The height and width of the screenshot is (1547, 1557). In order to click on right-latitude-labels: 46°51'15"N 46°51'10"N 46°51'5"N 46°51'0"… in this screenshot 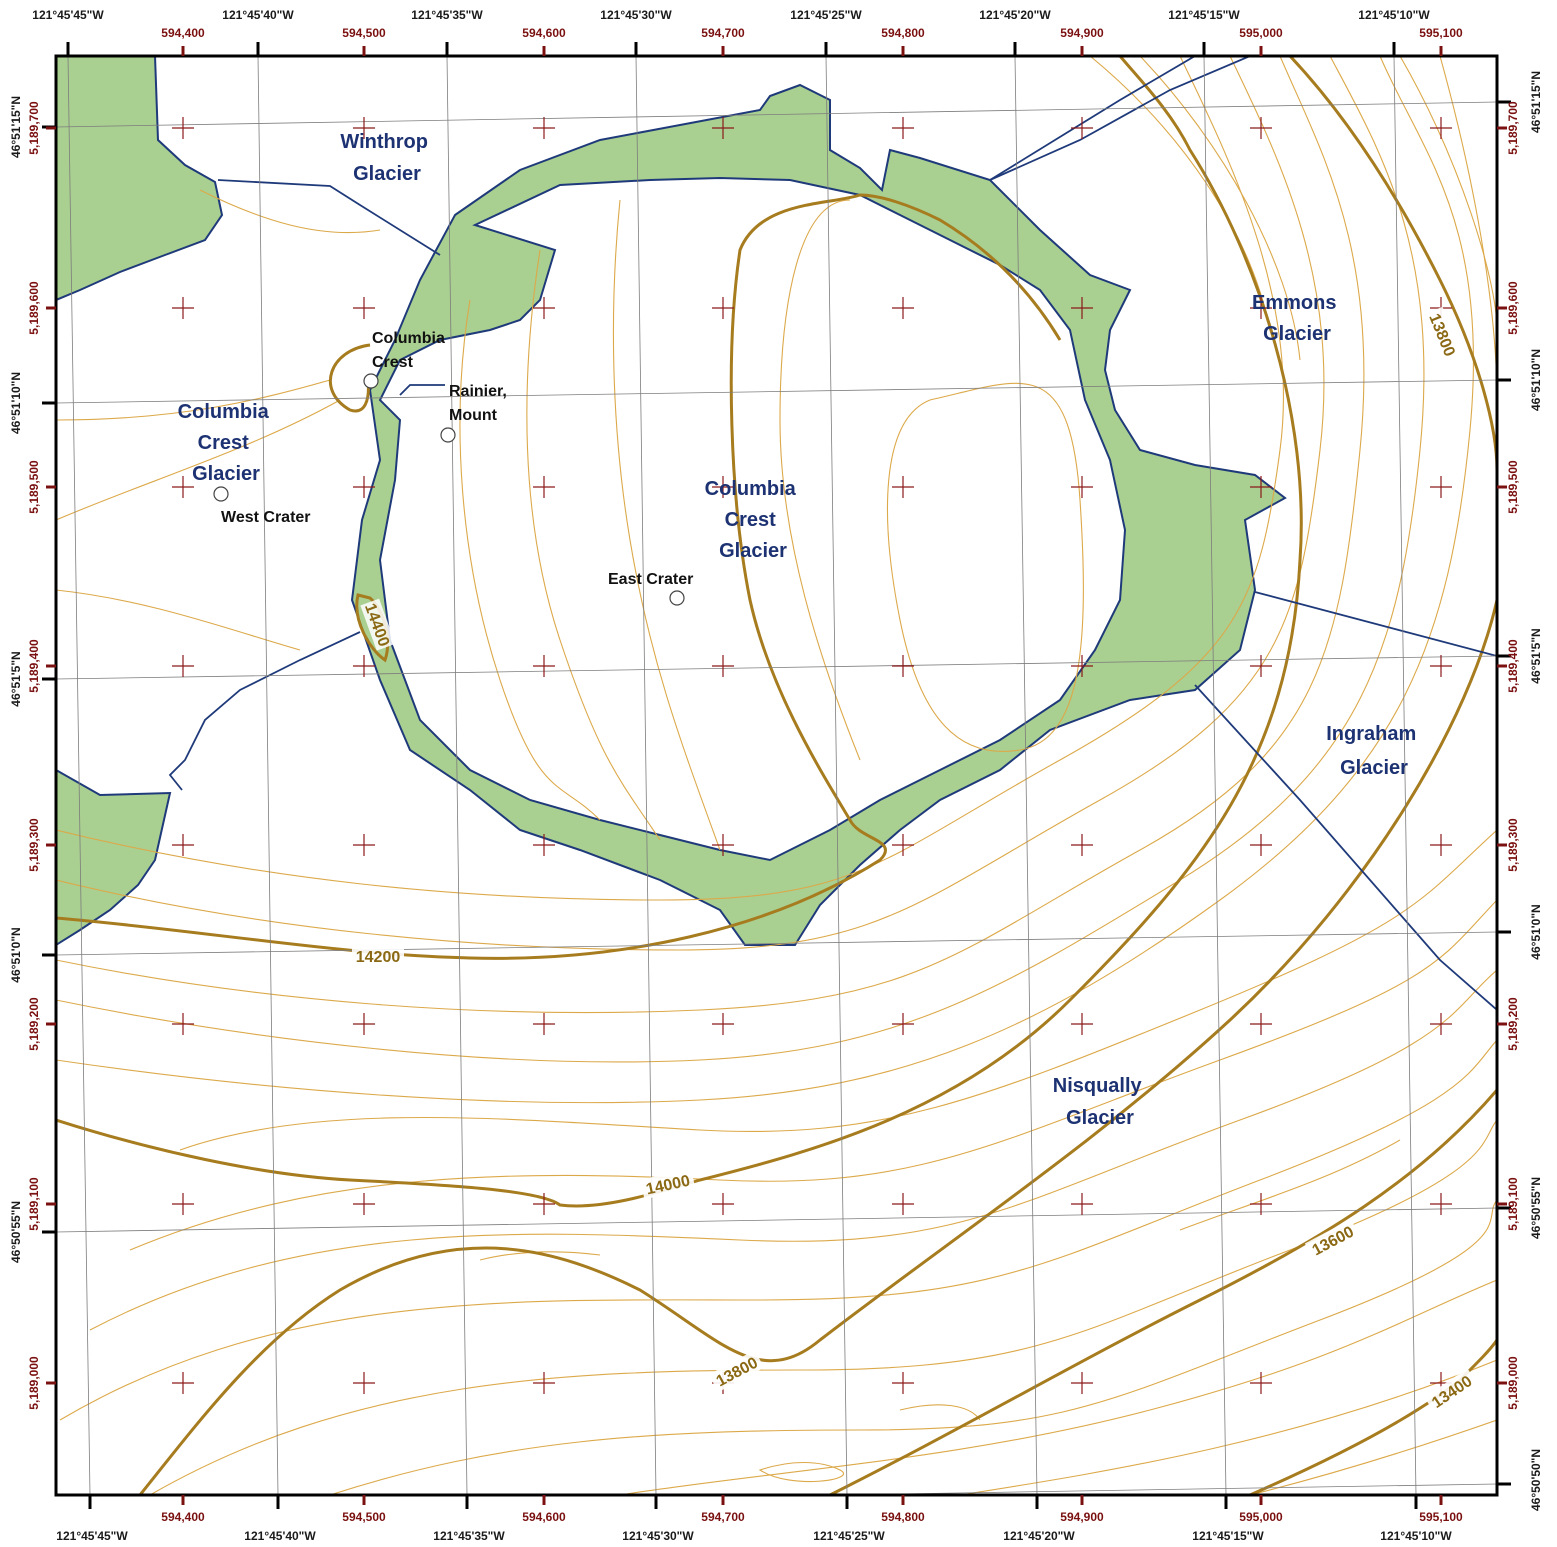, I will do `click(1536, 791)`.